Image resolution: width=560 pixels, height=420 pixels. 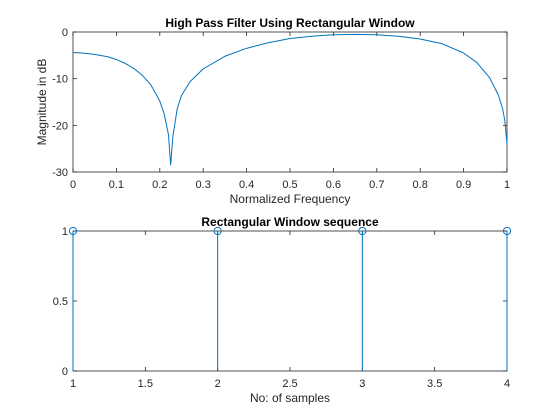 I want to click on x-axis-label: No: of samples, so click(x=290, y=398).